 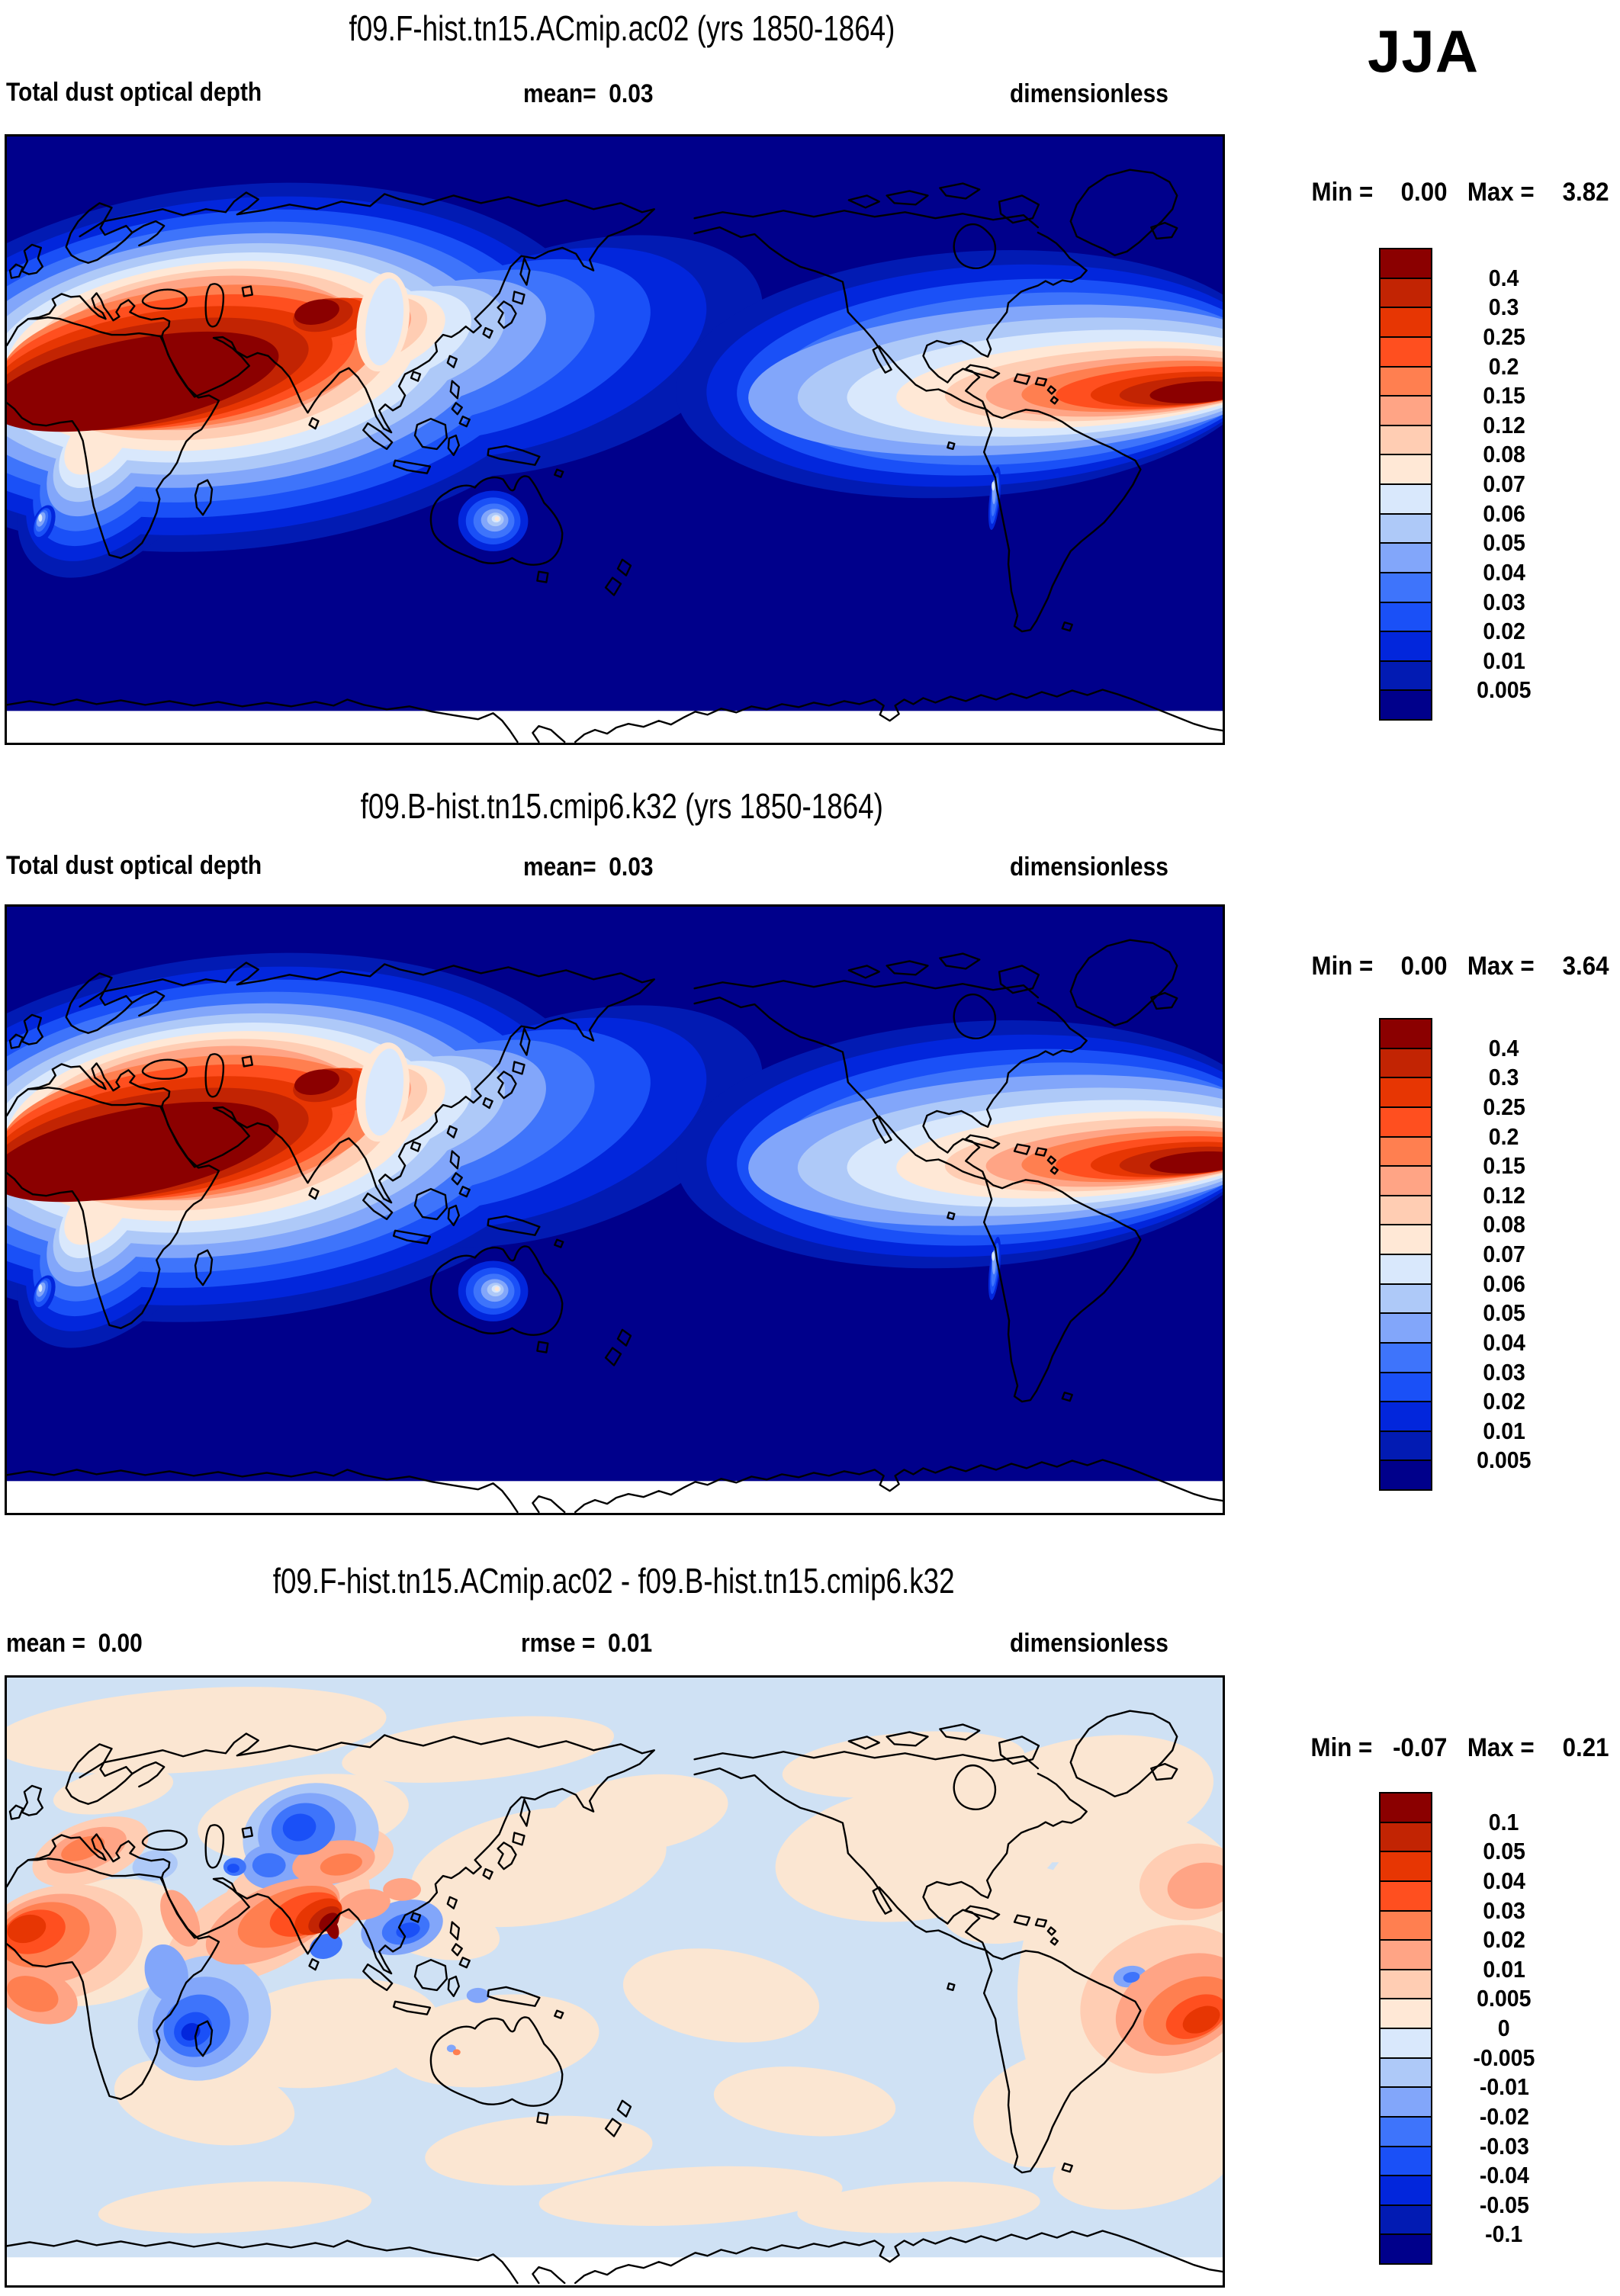 I want to click on colorbar-tick-label: 0.1, so click(x=1504, y=1821).